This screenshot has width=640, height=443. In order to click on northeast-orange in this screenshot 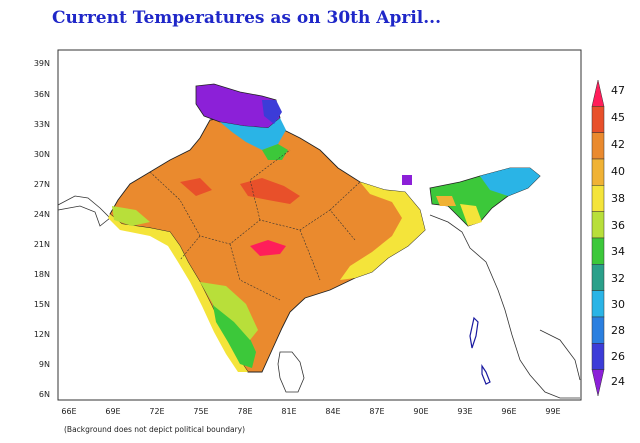, I will do `click(446, 201)`.